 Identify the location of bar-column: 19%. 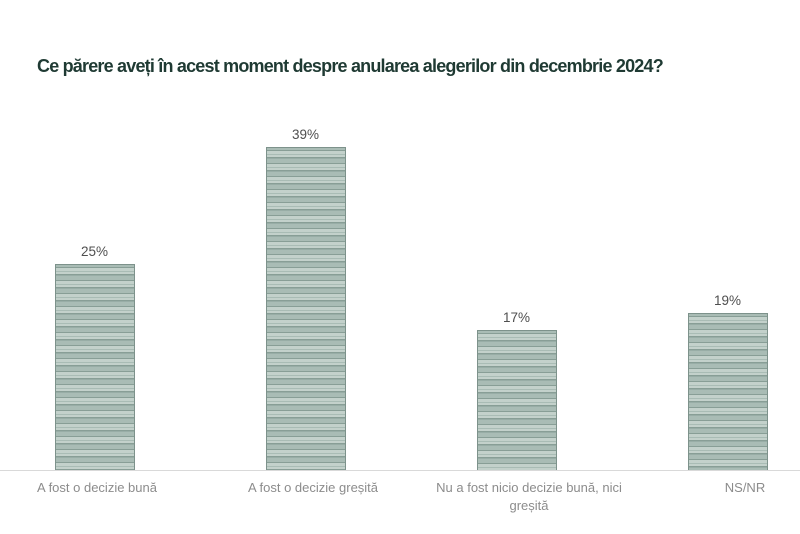
(711, 382).